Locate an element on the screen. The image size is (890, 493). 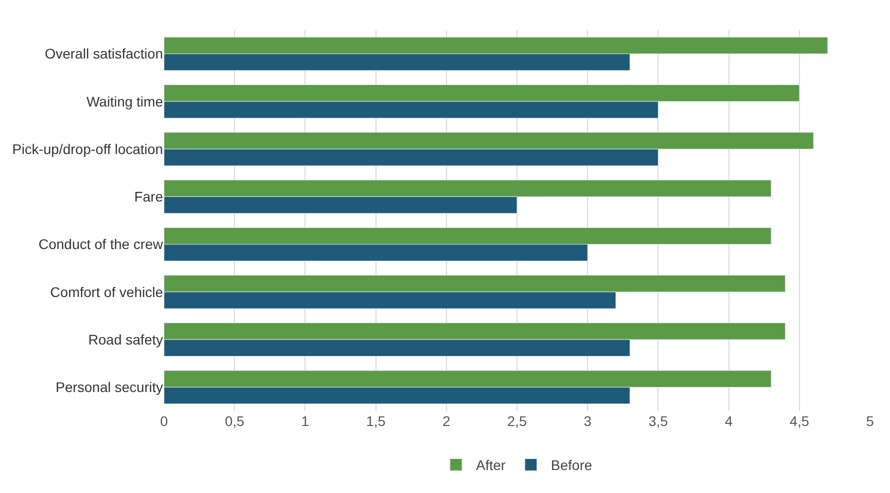
y-tick-label: Overall satisfaction is located at coordinates (103, 54).